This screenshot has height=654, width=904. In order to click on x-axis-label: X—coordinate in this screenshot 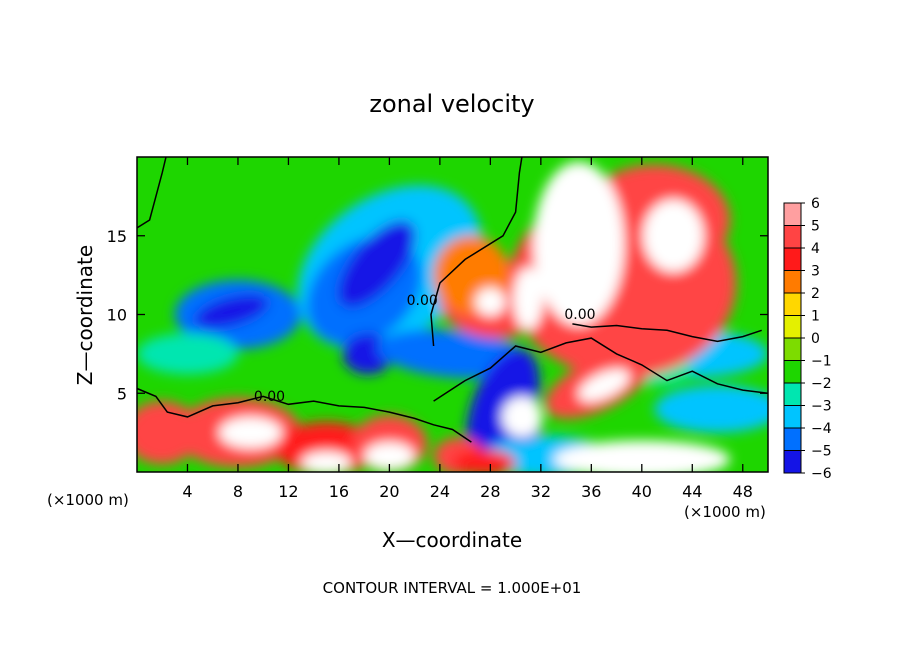, I will do `click(452, 540)`.